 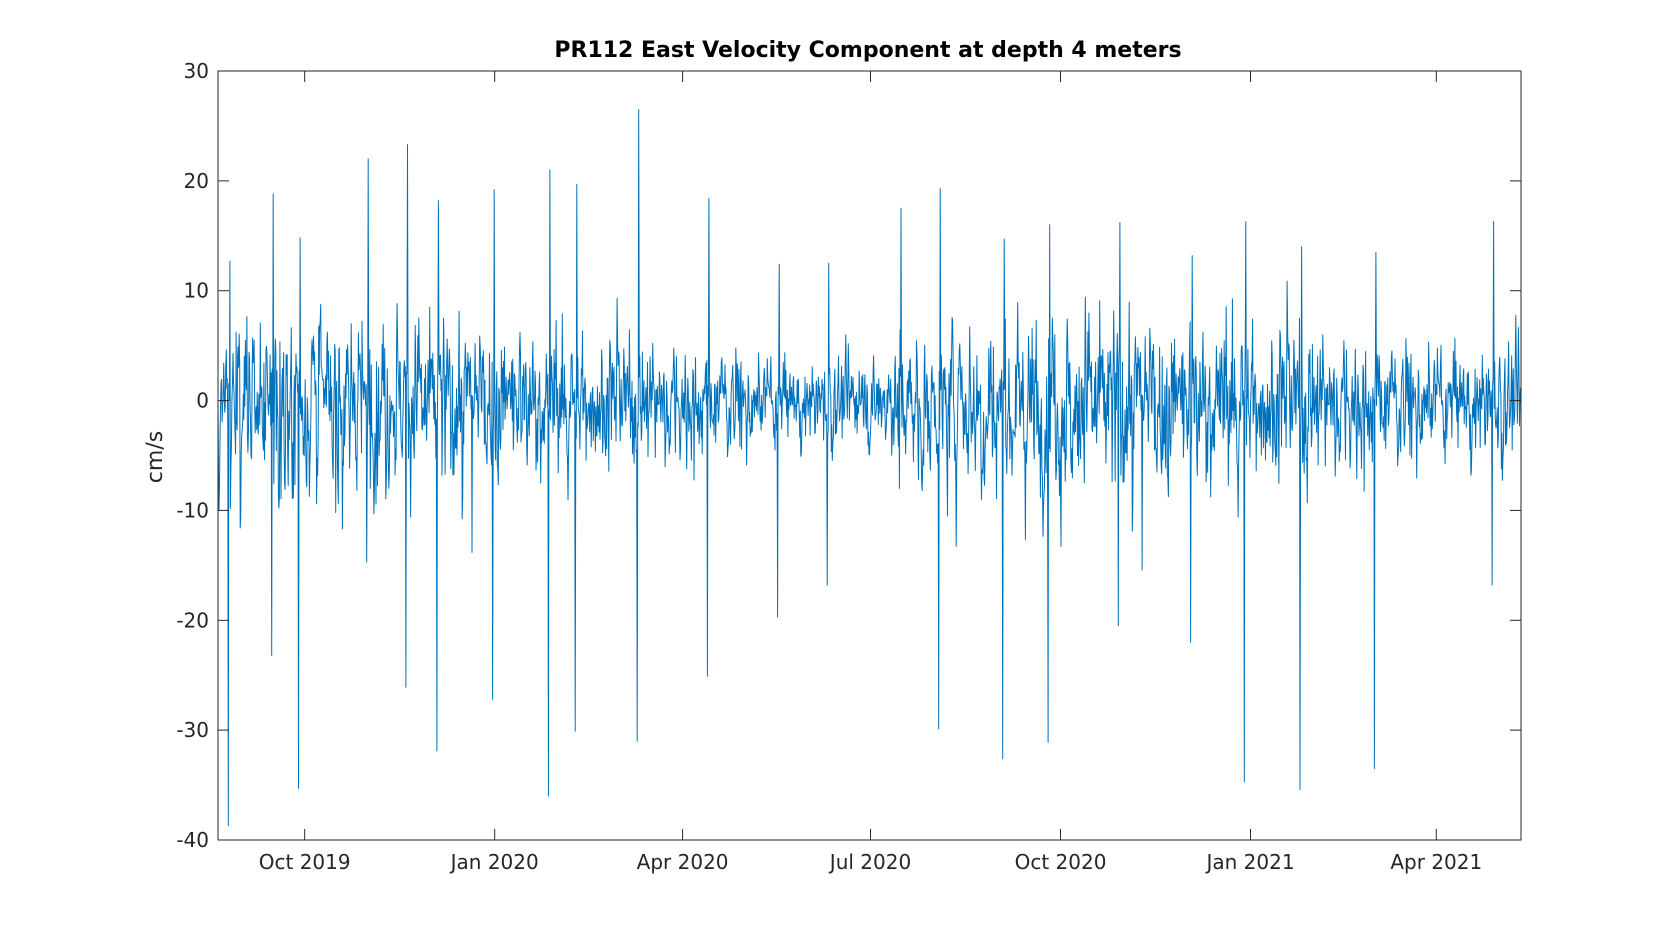 What do you see at coordinates (202, 401) in the screenshot?
I see `y-tick-label: 0` at bounding box center [202, 401].